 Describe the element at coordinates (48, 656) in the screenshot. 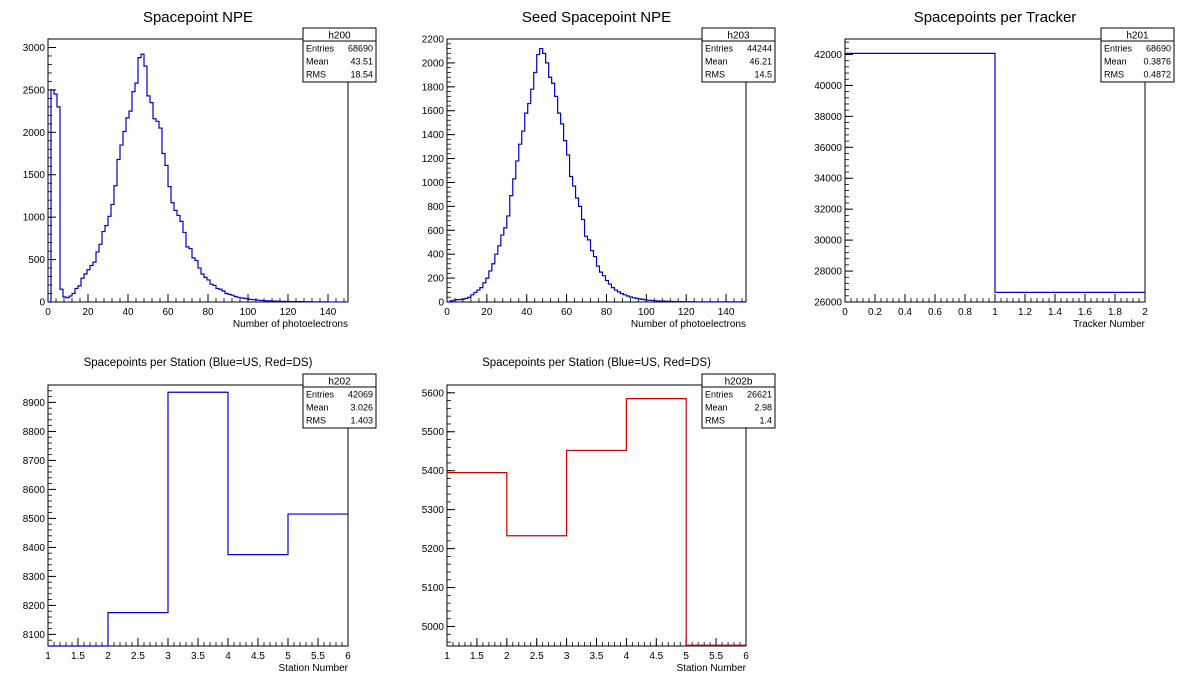

I see `x-tick-label: 1` at that location.